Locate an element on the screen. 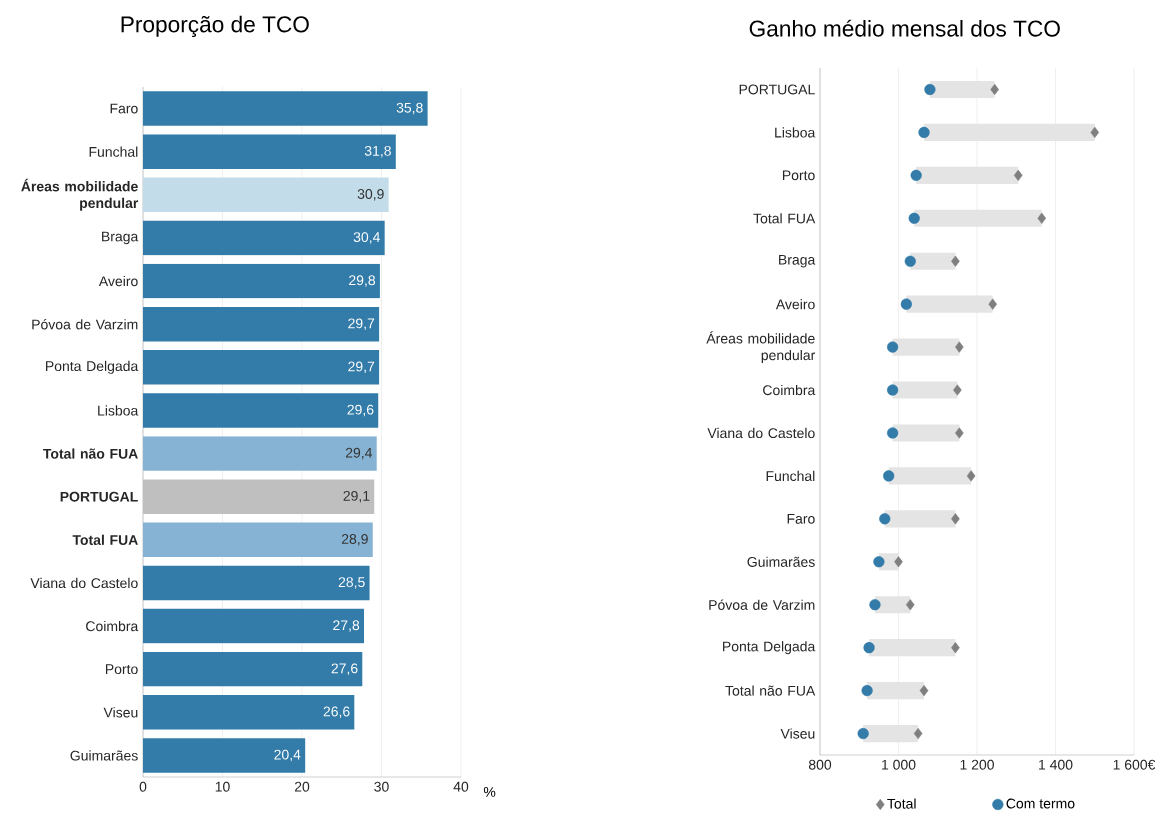 Image resolution: width=1163 pixels, height=817 pixels. data-label: 30,9 is located at coordinates (370, 195).